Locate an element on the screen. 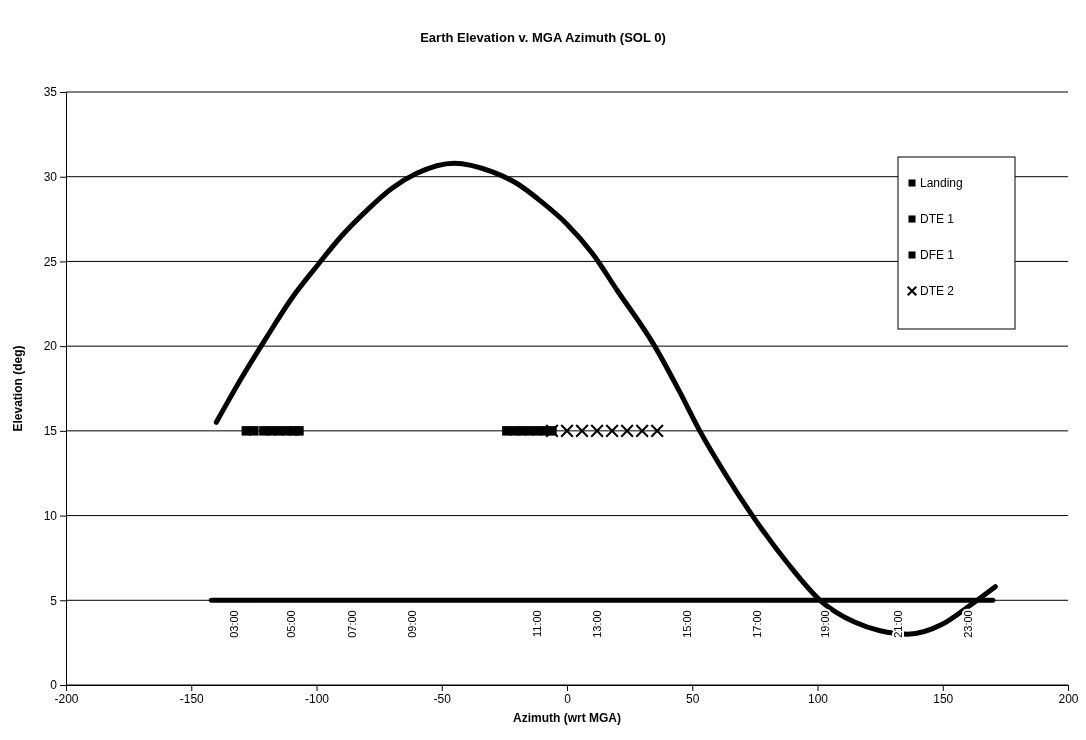  annotation: 21:00 is located at coordinates (897, 624).